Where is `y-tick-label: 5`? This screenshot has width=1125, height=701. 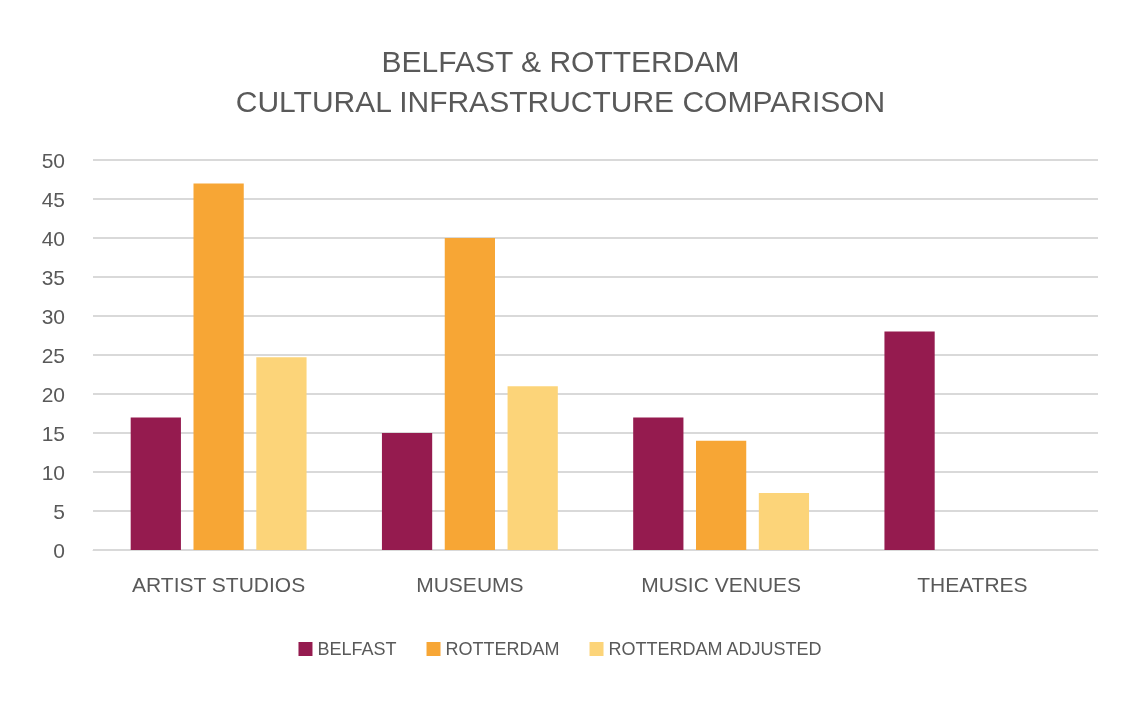
y-tick-label: 5 is located at coordinates (59, 511).